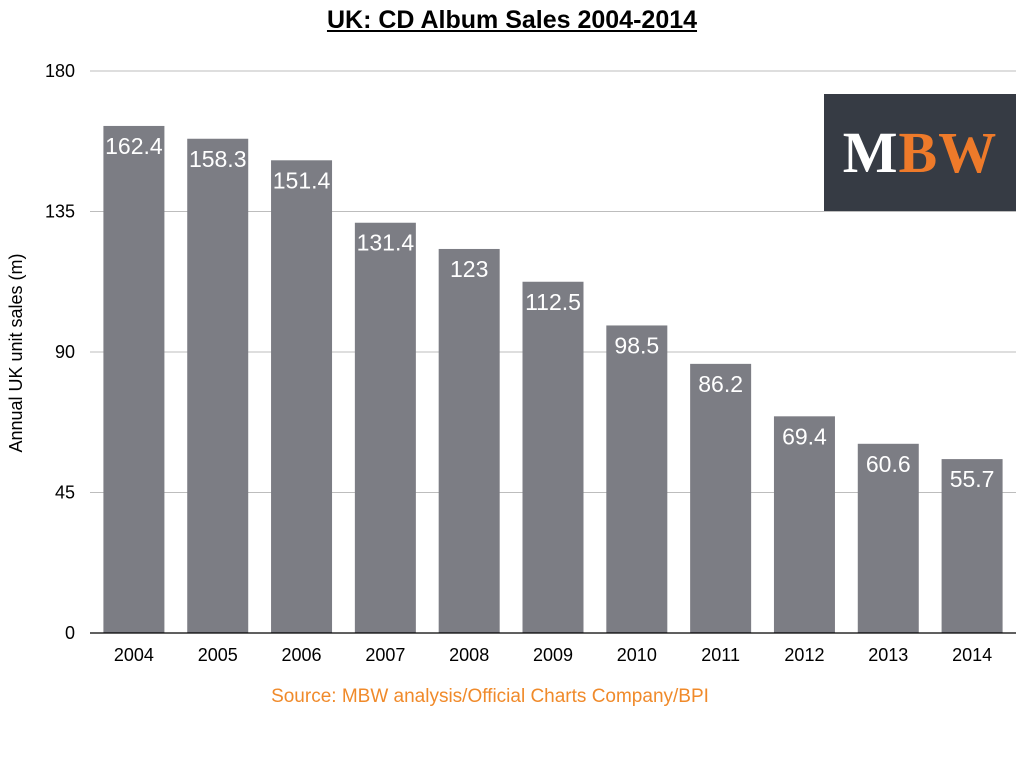  What do you see at coordinates (134, 146) in the screenshot?
I see `bar-value-label: 162.4` at bounding box center [134, 146].